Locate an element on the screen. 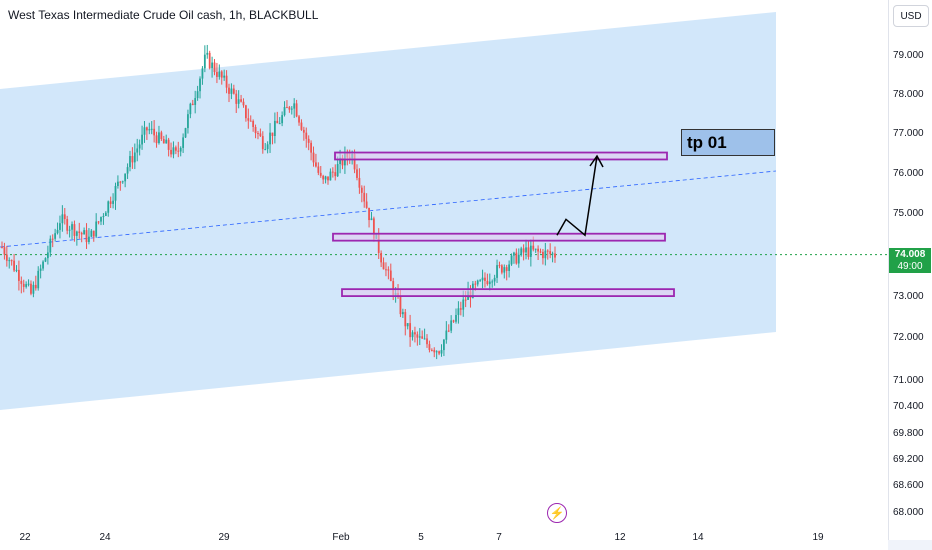 The image size is (932, 550). y-tick-label: 73.000 is located at coordinates (908, 296).